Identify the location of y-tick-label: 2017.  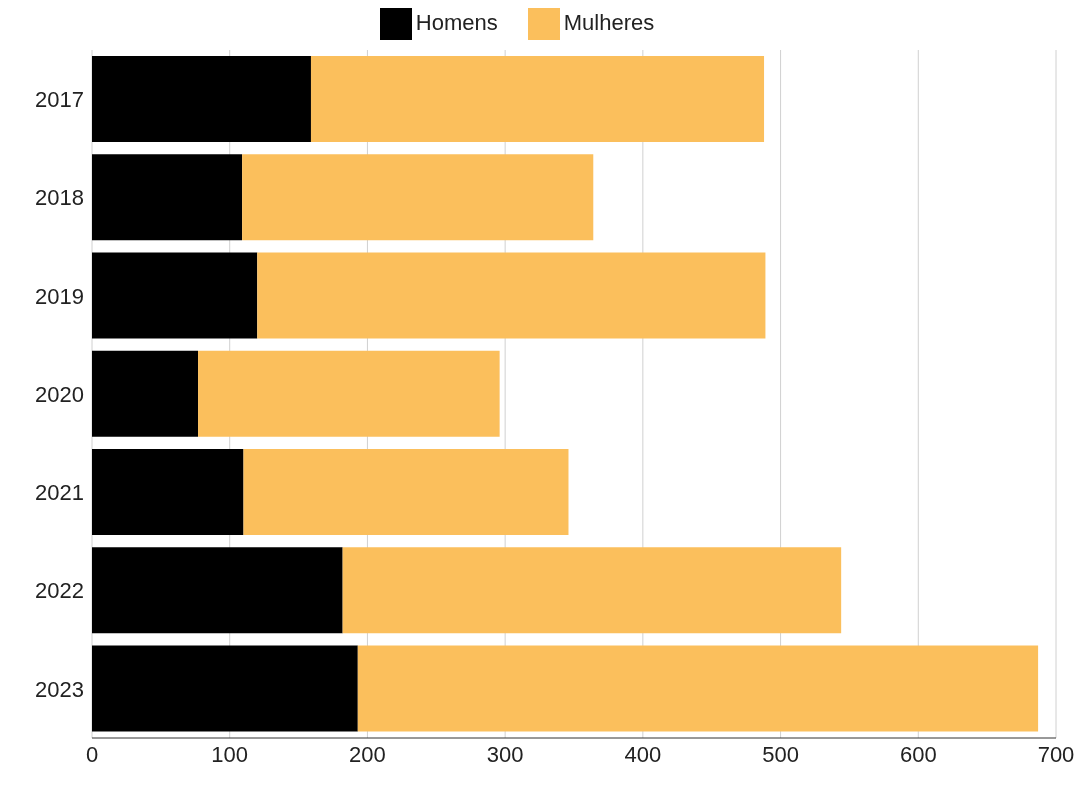
(59, 99).